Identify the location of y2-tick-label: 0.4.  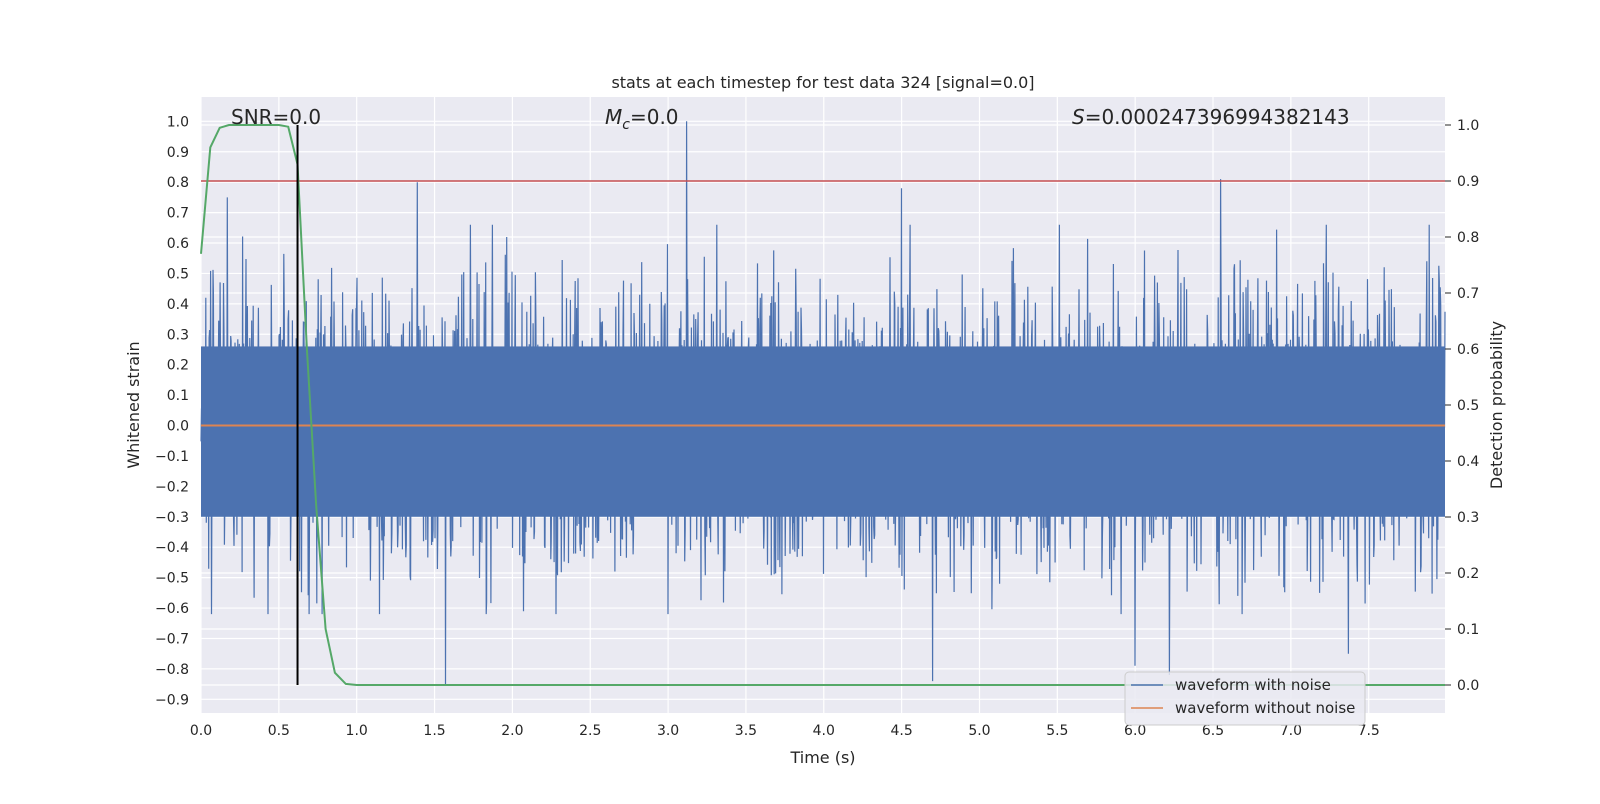
(1468, 462).